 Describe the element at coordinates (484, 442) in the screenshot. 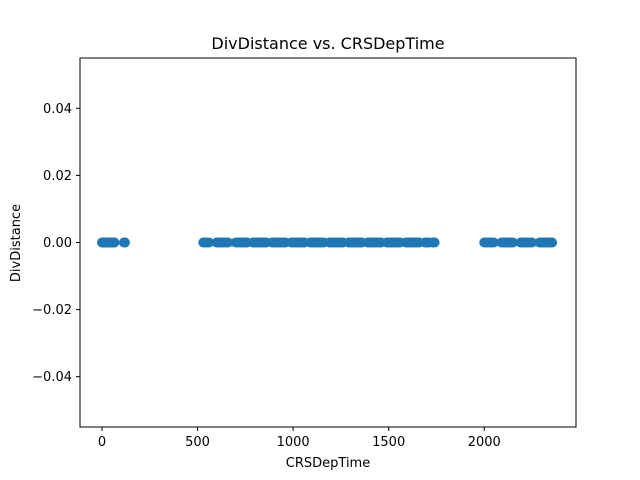

I see `x-tick-label: 2000` at that location.